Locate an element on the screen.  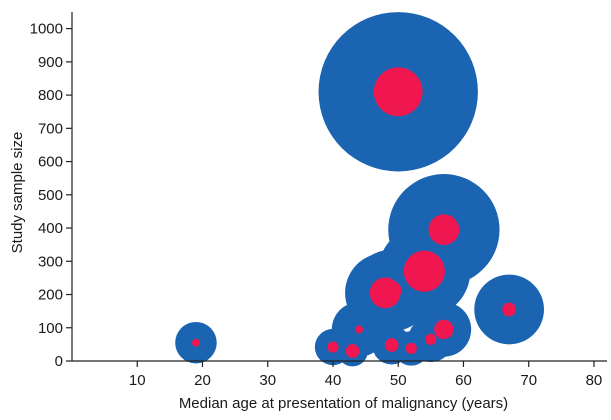
x-tick-label: 30 is located at coordinates (267, 380).